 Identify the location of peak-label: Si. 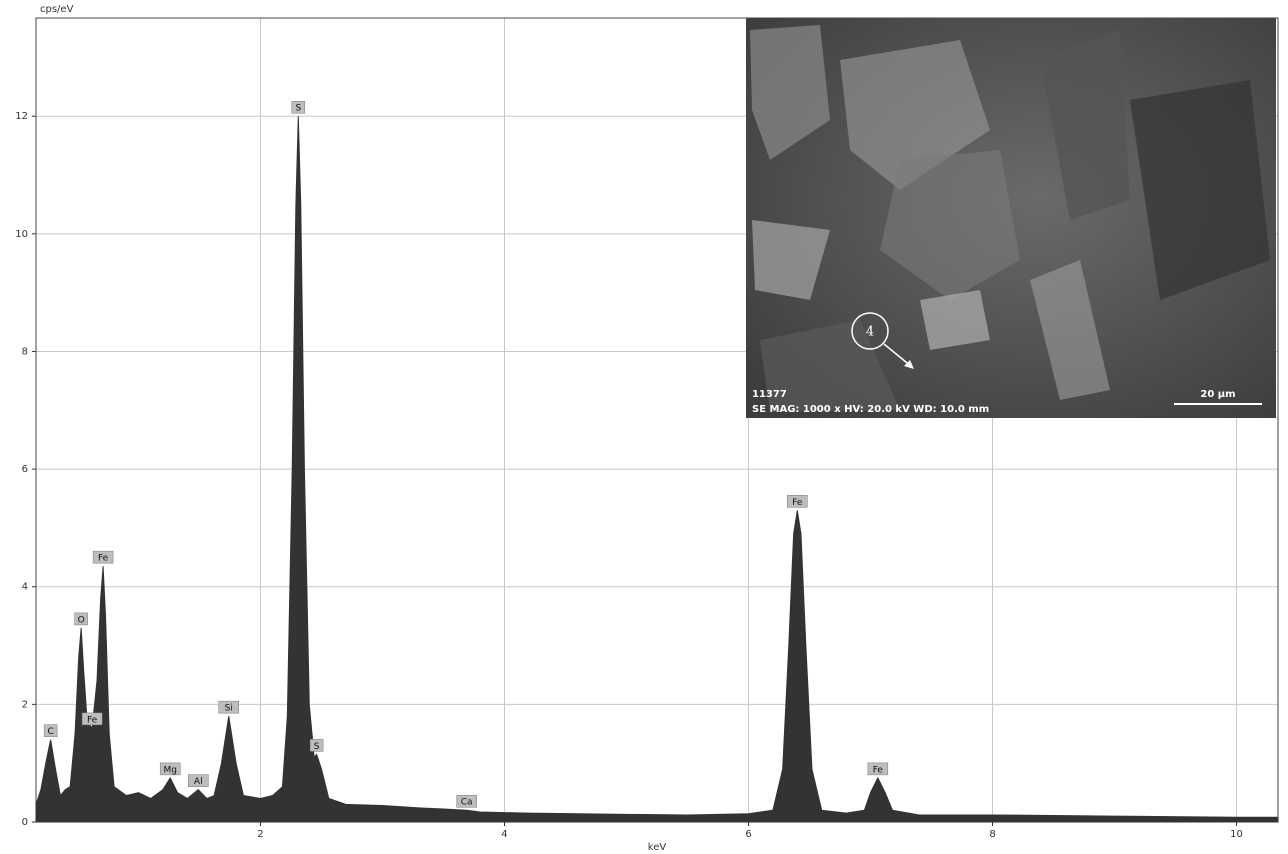
(229, 709).